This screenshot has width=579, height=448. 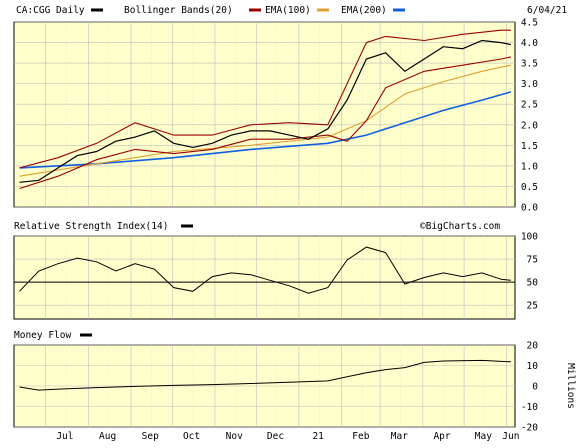 What do you see at coordinates (288, 10) in the screenshot?
I see `legend-ema100-label: EMA(100)` at bounding box center [288, 10].